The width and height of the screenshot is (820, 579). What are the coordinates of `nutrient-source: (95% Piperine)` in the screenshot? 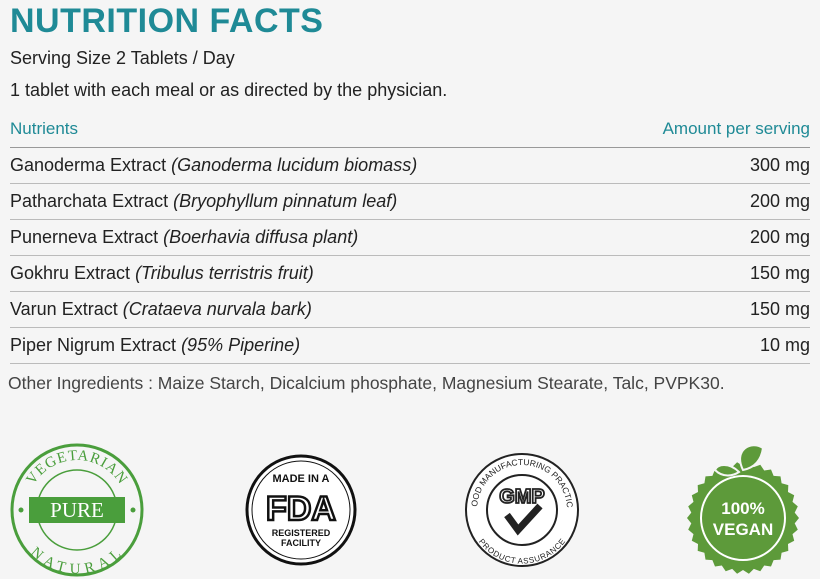 It's located at (241, 345).